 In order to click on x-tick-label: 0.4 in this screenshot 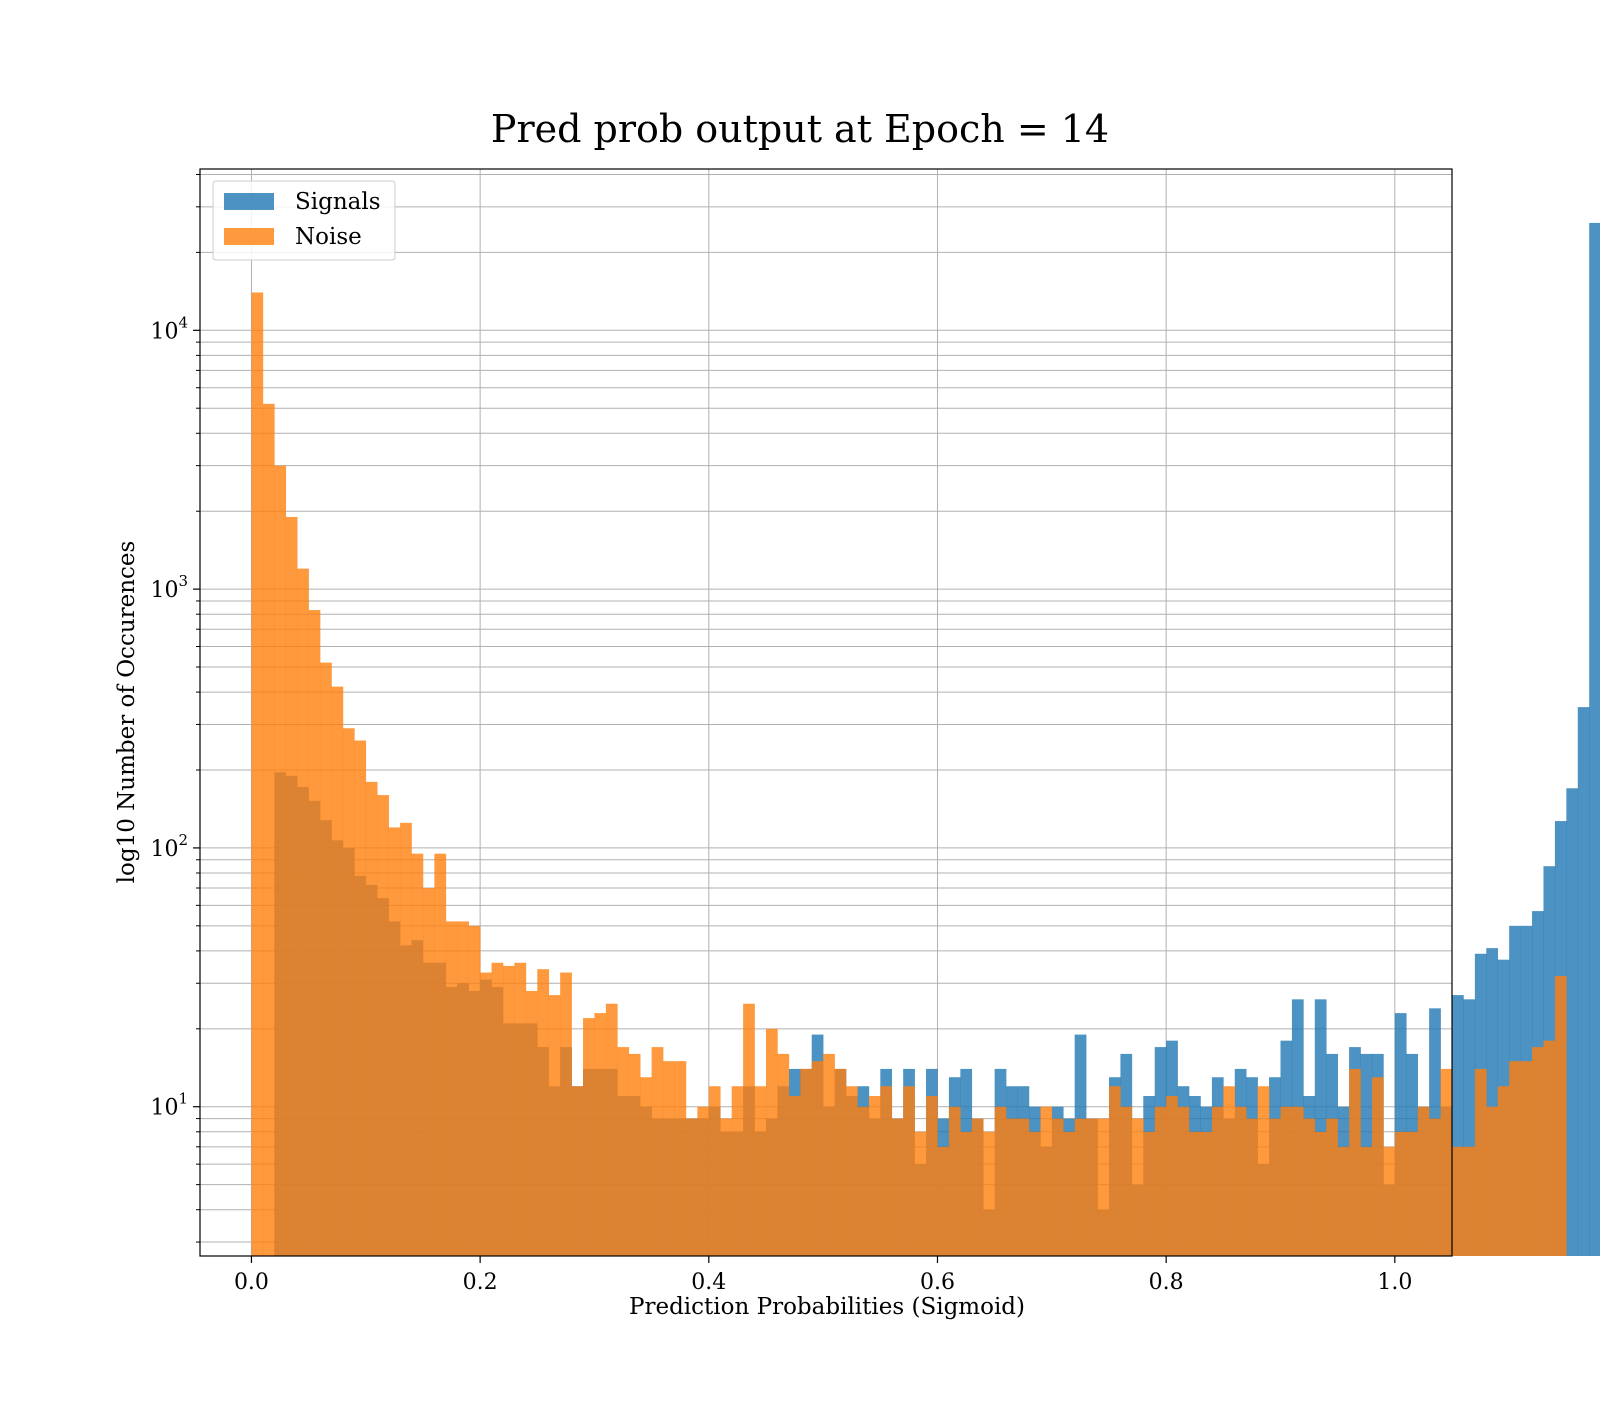, I will do `click(708, 1282)`.